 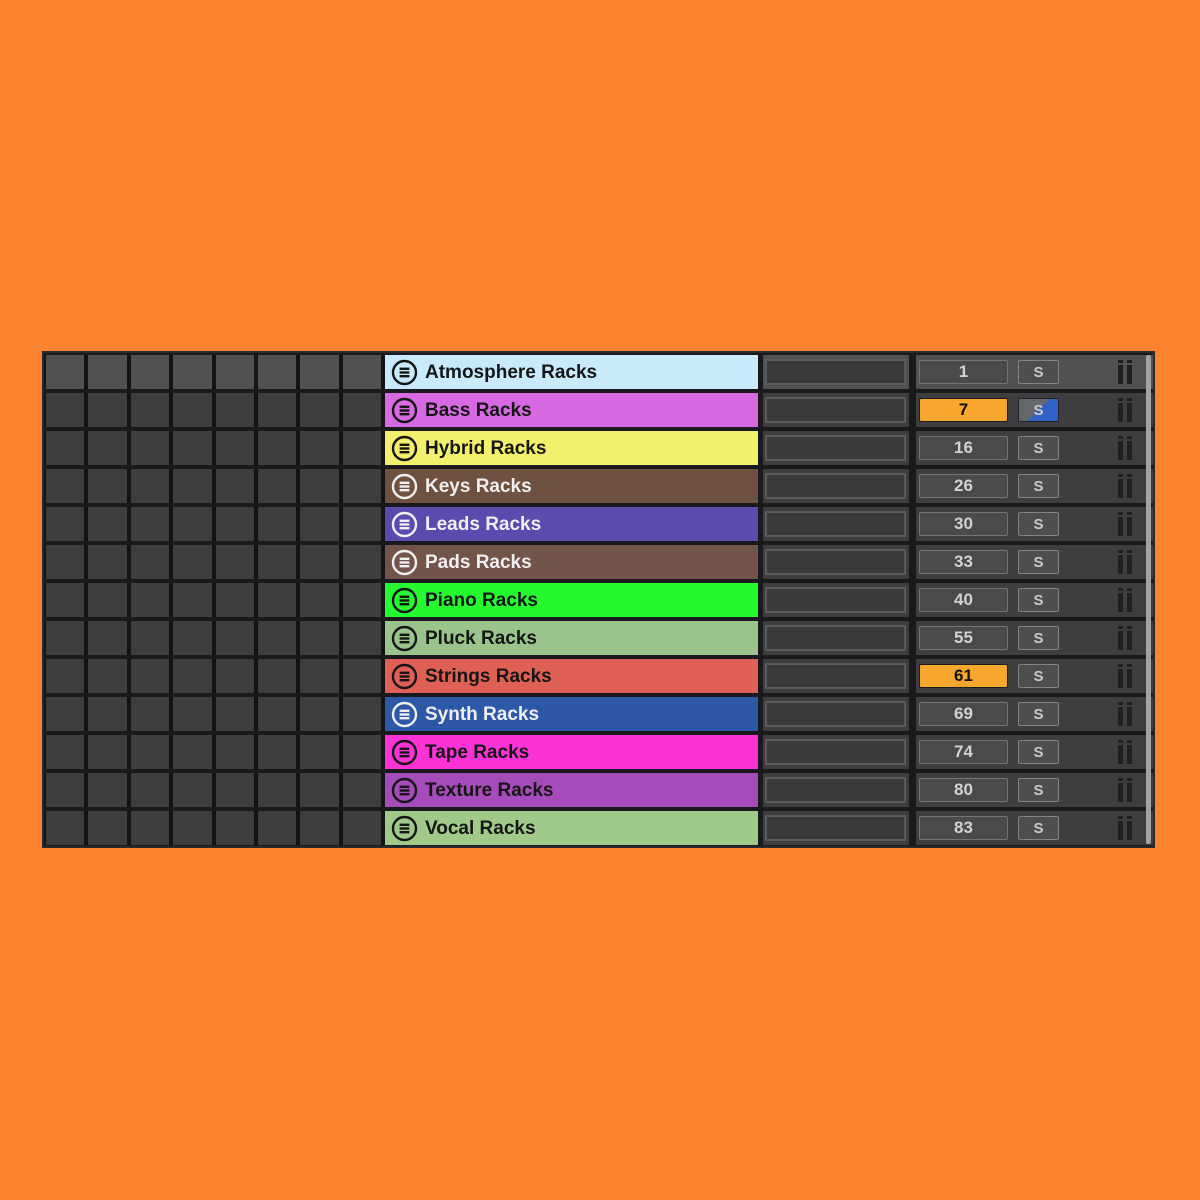 What do you see at coordinates (571, 790) in the screenshot?
I see `track-name-bar: Texture Racks` at bounding box center [571, 790].